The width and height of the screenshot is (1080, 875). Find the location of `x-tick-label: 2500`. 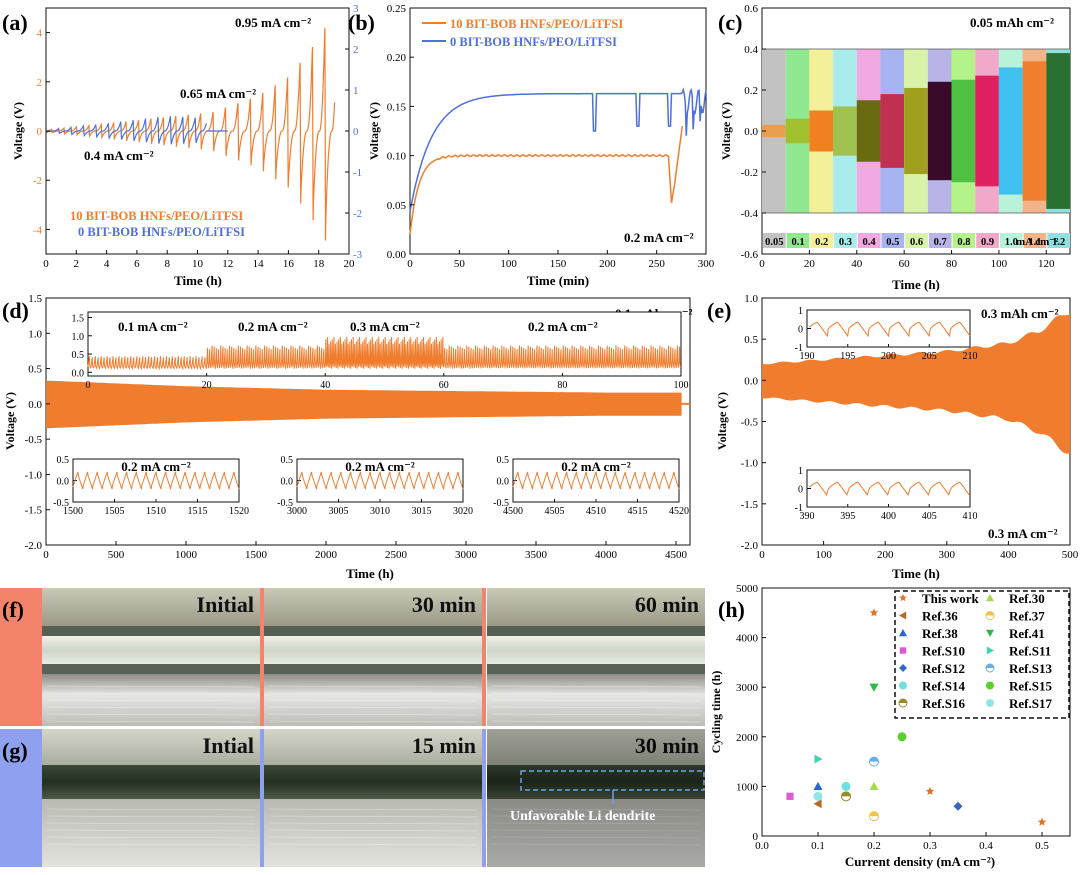

x-tick-label: 2500 is located at coordinates (396, 555).